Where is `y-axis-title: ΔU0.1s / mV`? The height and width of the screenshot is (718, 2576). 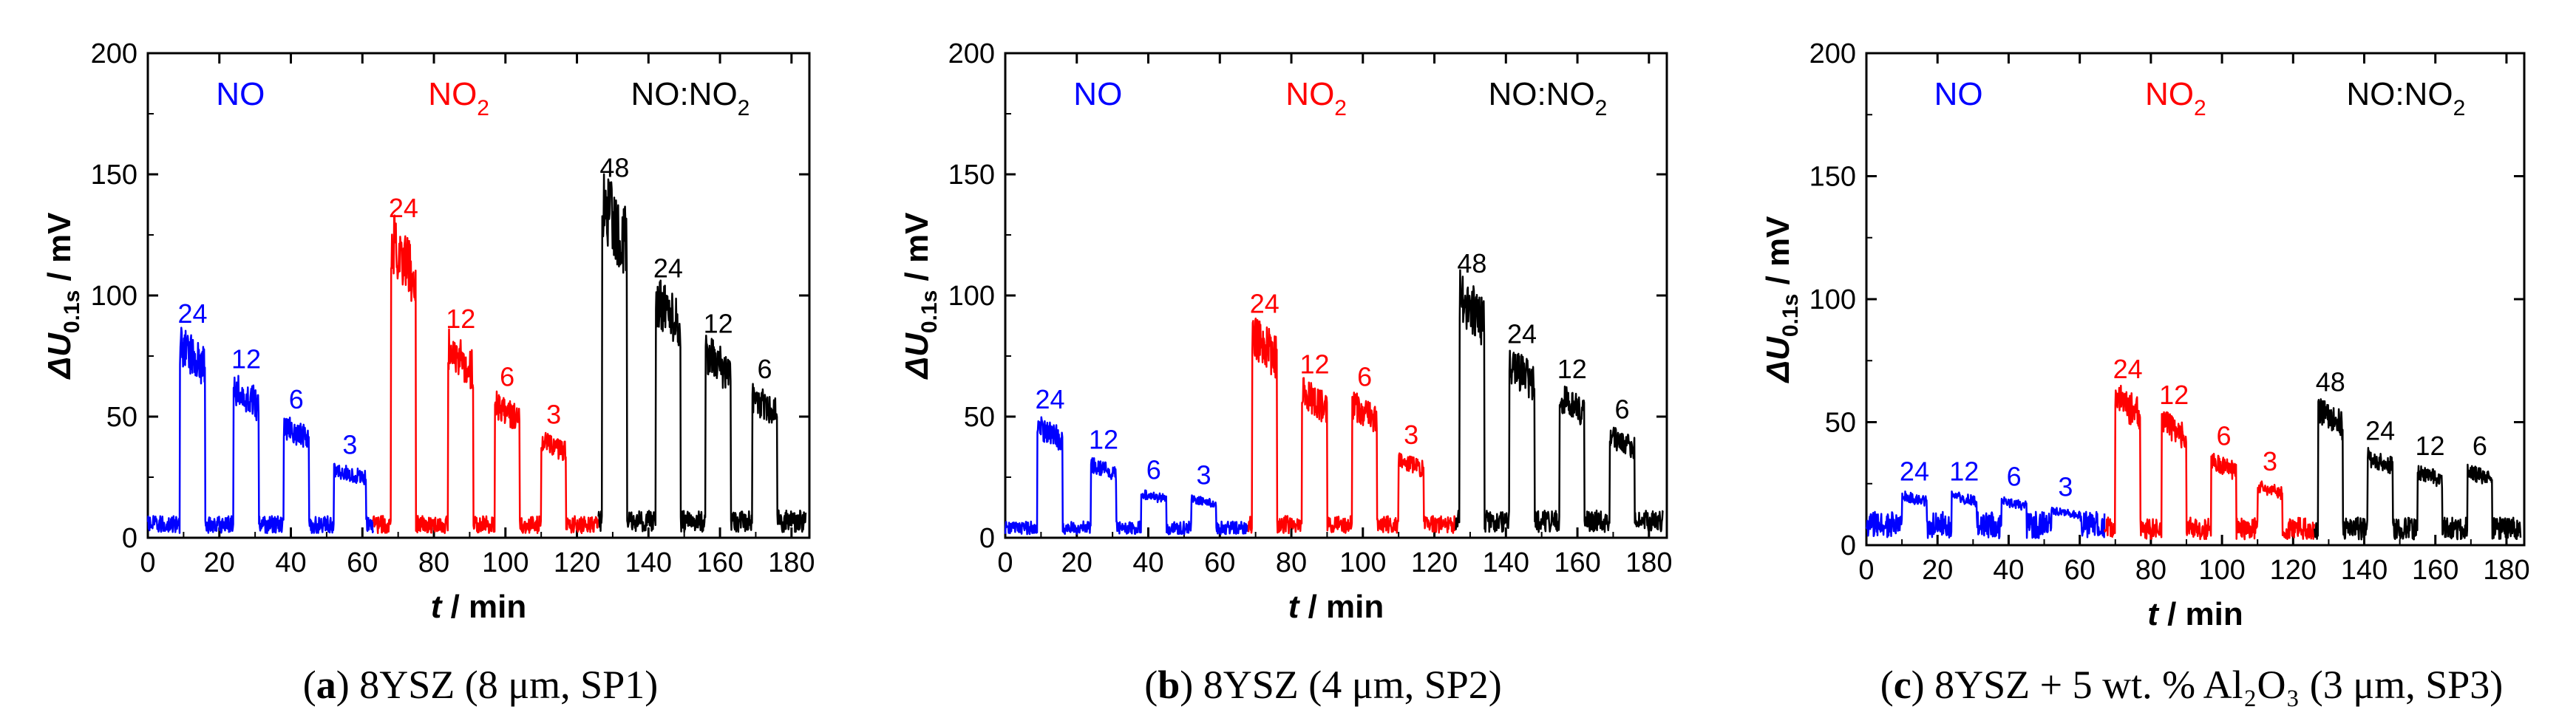
y-axis-title: ΔU0.1s / mV is located at coordinates (920, 296).